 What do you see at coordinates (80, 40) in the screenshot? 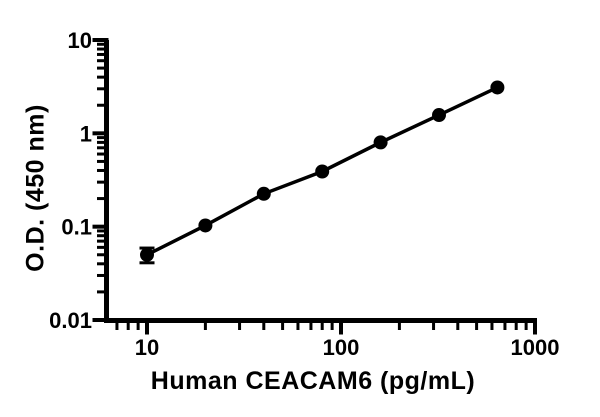
I see `y-tick-label: 10` at bounding box center [80, 40].